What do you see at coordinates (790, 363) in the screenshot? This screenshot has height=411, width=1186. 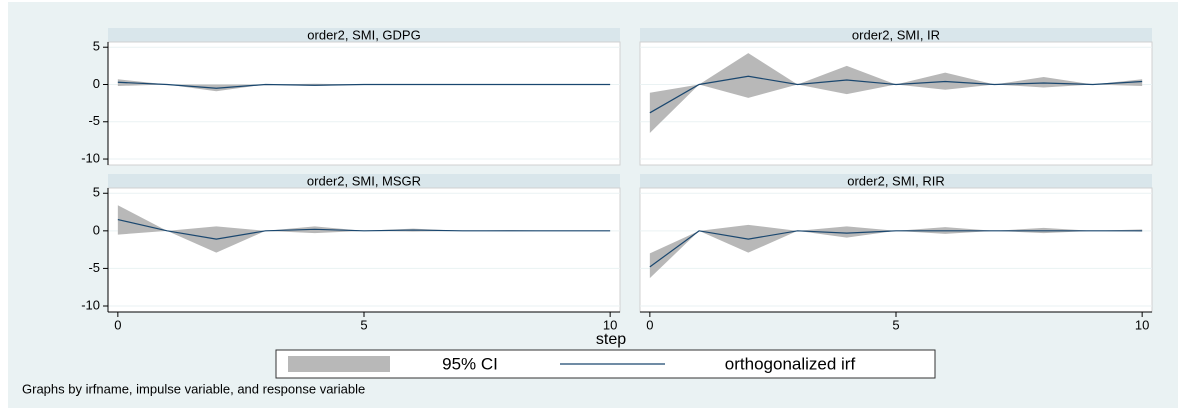 I see `legend-label: orthogonalized irf` at bounding box center [790, 363].